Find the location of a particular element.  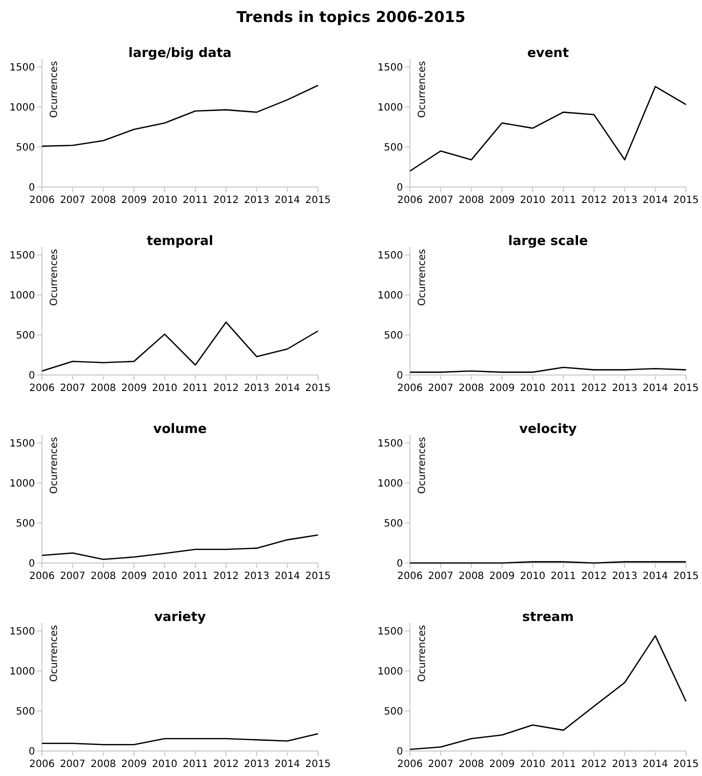

text: Trends in topics 2006-2015 is located at coordinates (351, 17).